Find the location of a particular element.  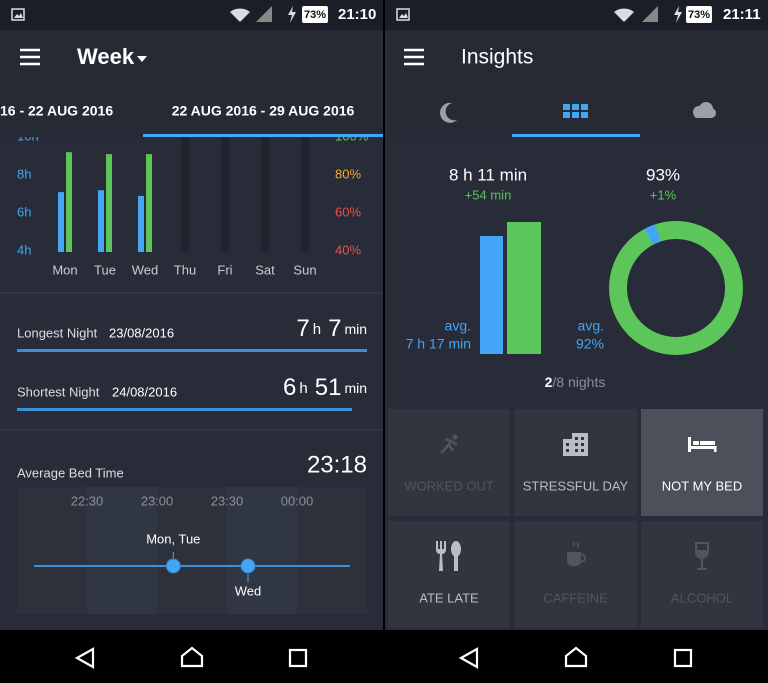

timeline: 22:30 23:00 23:30 00:00 Mon, Tue Wed is located at coordinates (192, 550).